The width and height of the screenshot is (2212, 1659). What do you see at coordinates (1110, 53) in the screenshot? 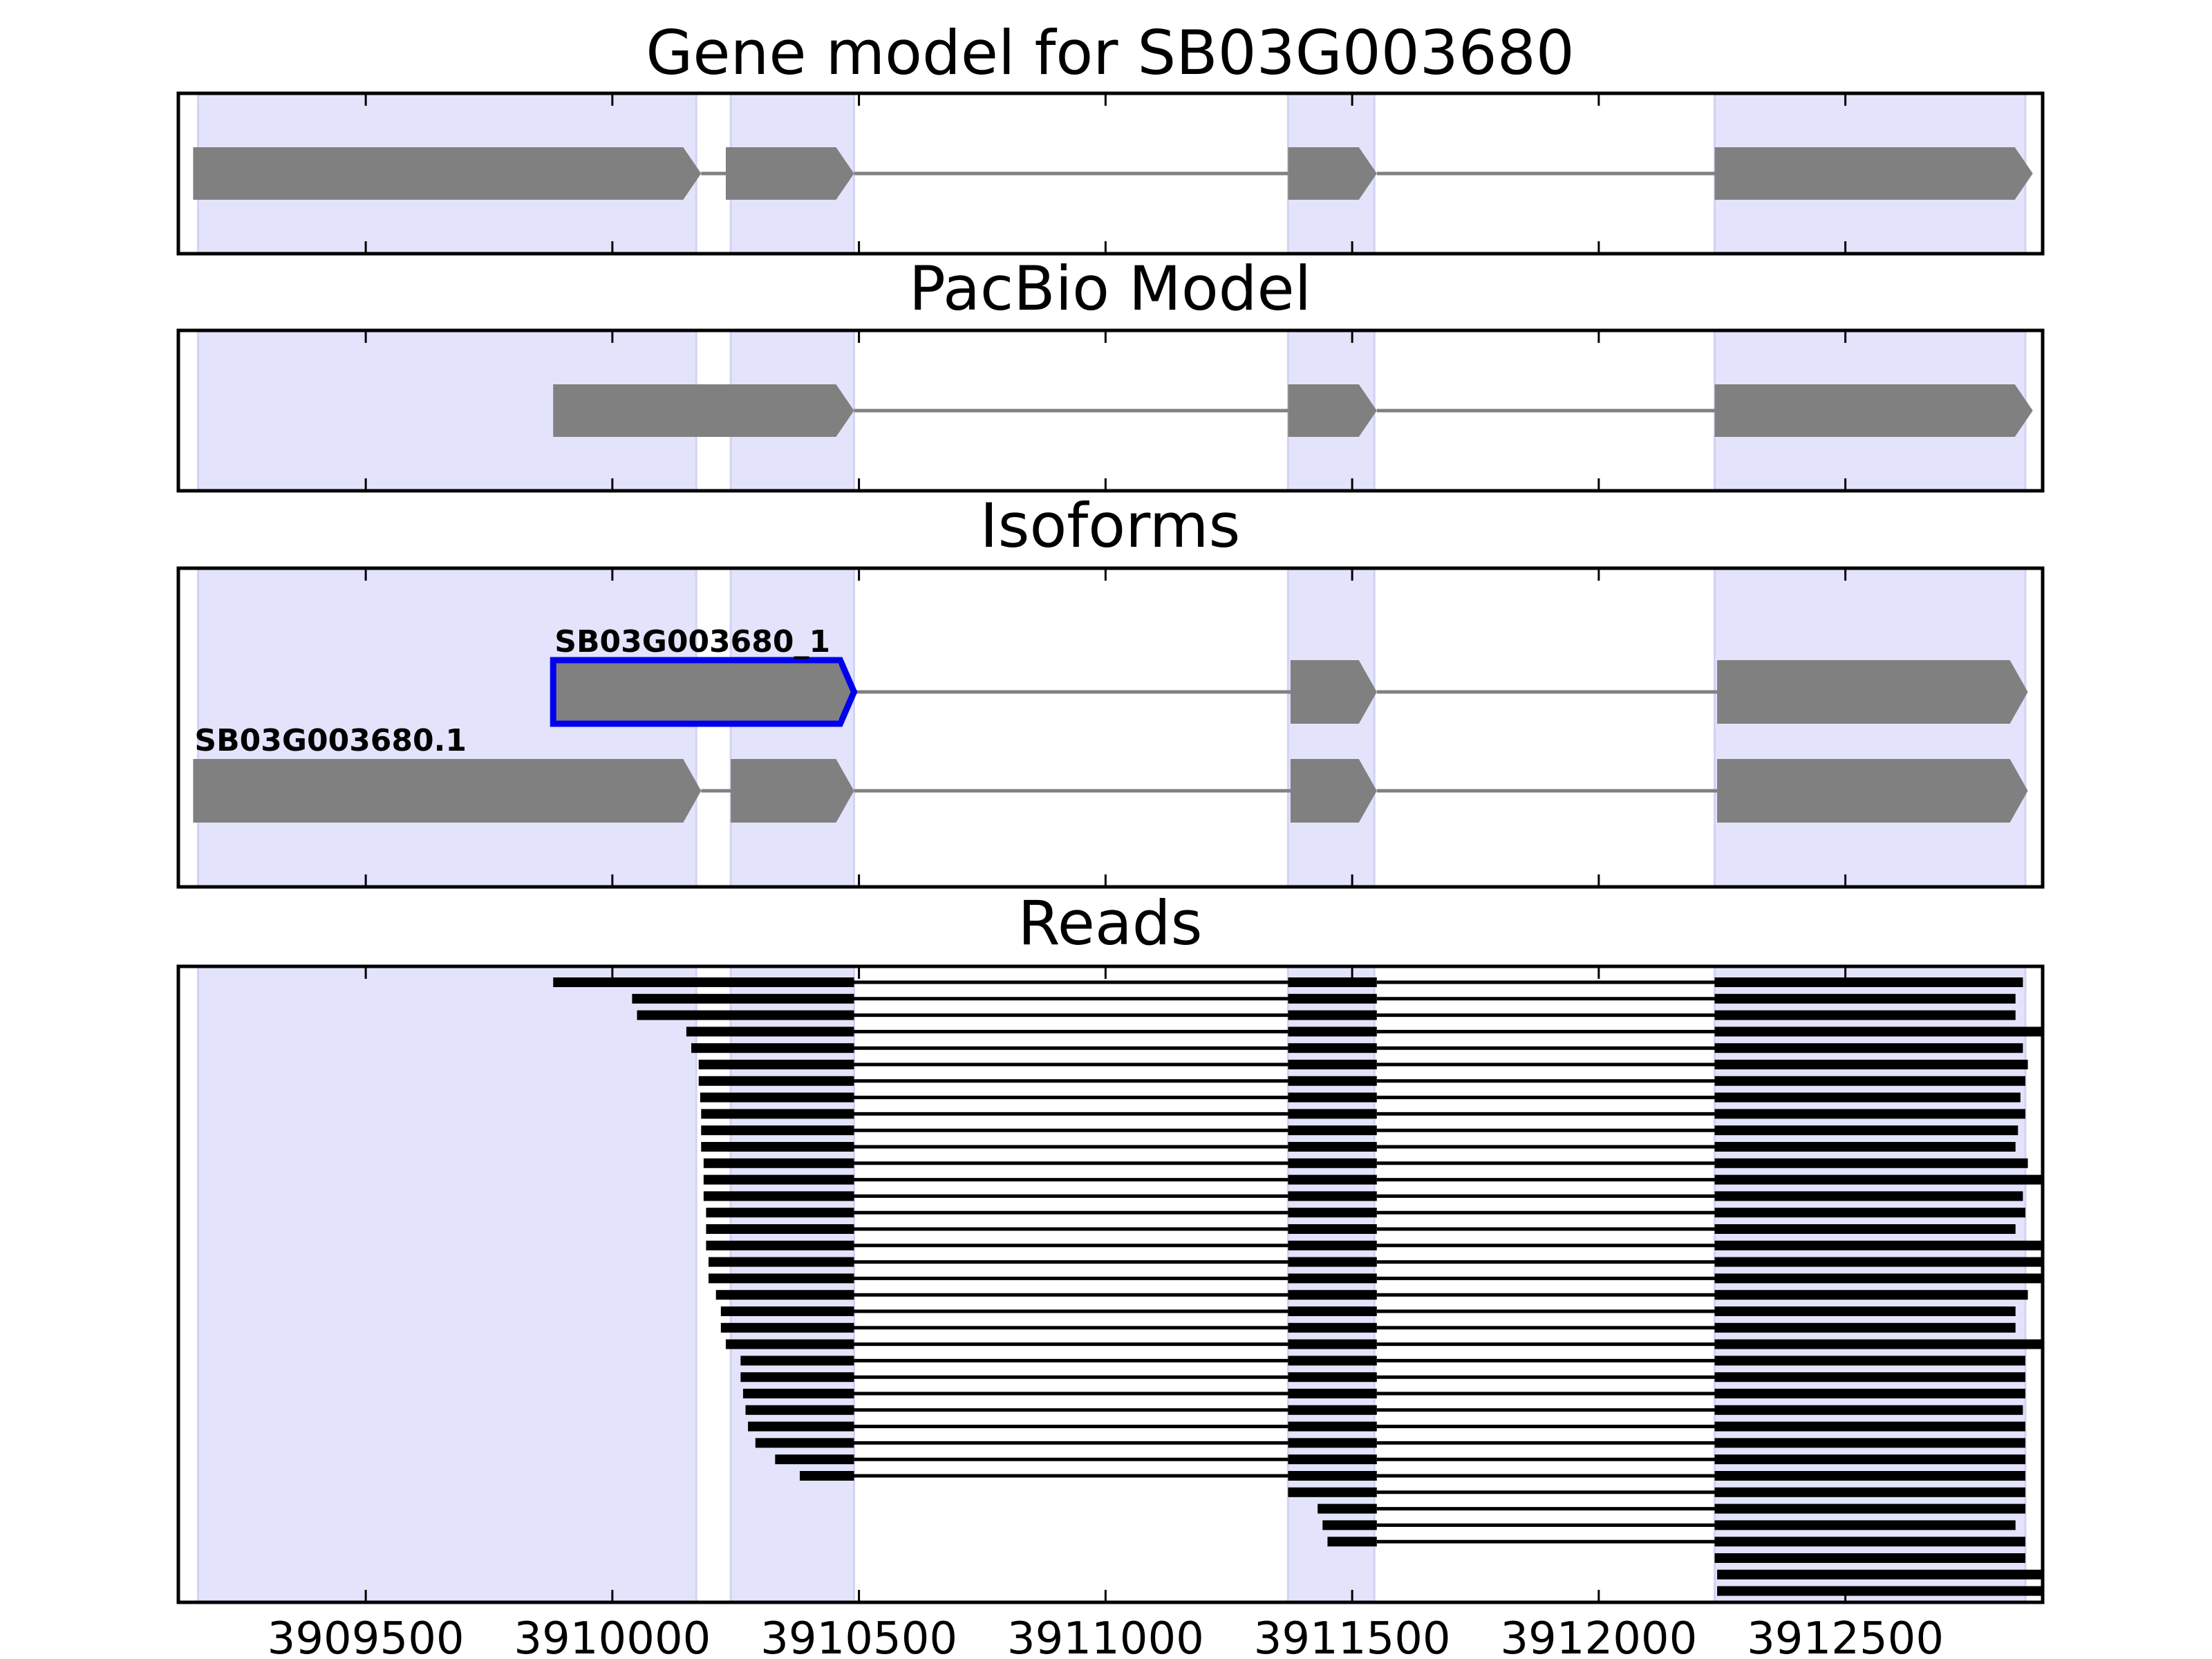
I see `panel-title-gene-model: Gene model for SB03G003680` at bounding box center [1110, 53].